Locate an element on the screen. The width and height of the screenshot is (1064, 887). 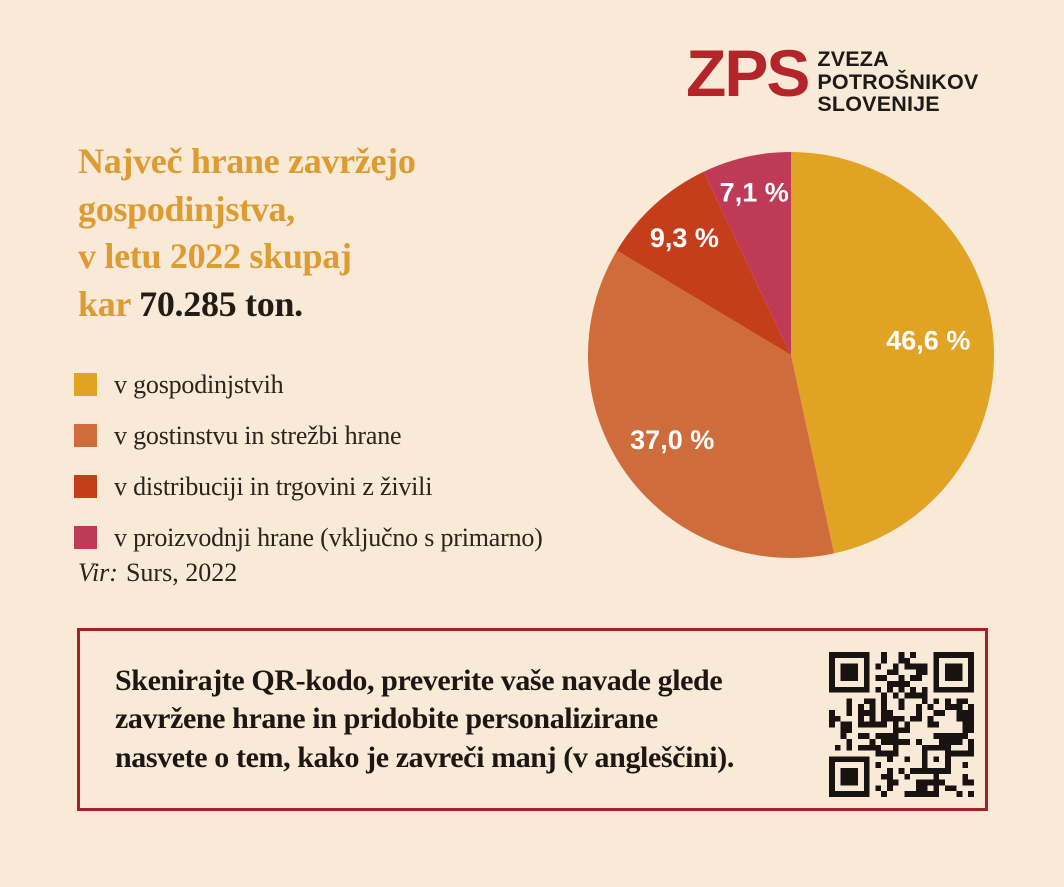
qr-modules is located at coordinates (901, 724).